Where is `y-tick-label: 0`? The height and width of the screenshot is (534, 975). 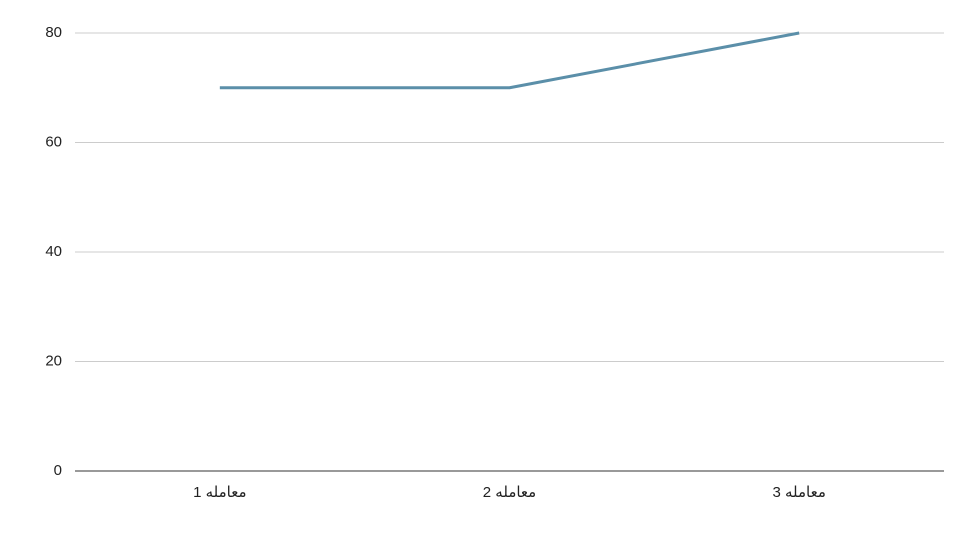 y-tick-label: 0 is located at coordinates (58, 470).